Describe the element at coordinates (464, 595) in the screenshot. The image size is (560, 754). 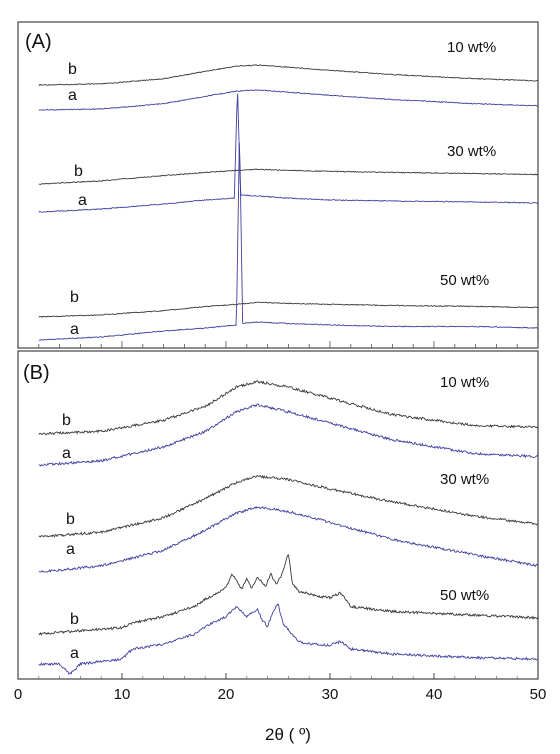
I see `panel-b-group-label: 50 wt%` at that location.